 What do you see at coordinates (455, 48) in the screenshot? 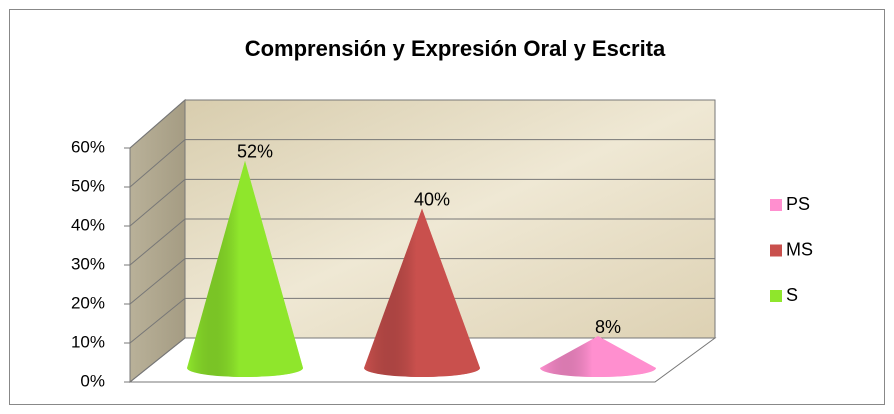
I see `chart-title: Comprensión y Expresión Oral y Escrita` at bounding box center [455, 48].